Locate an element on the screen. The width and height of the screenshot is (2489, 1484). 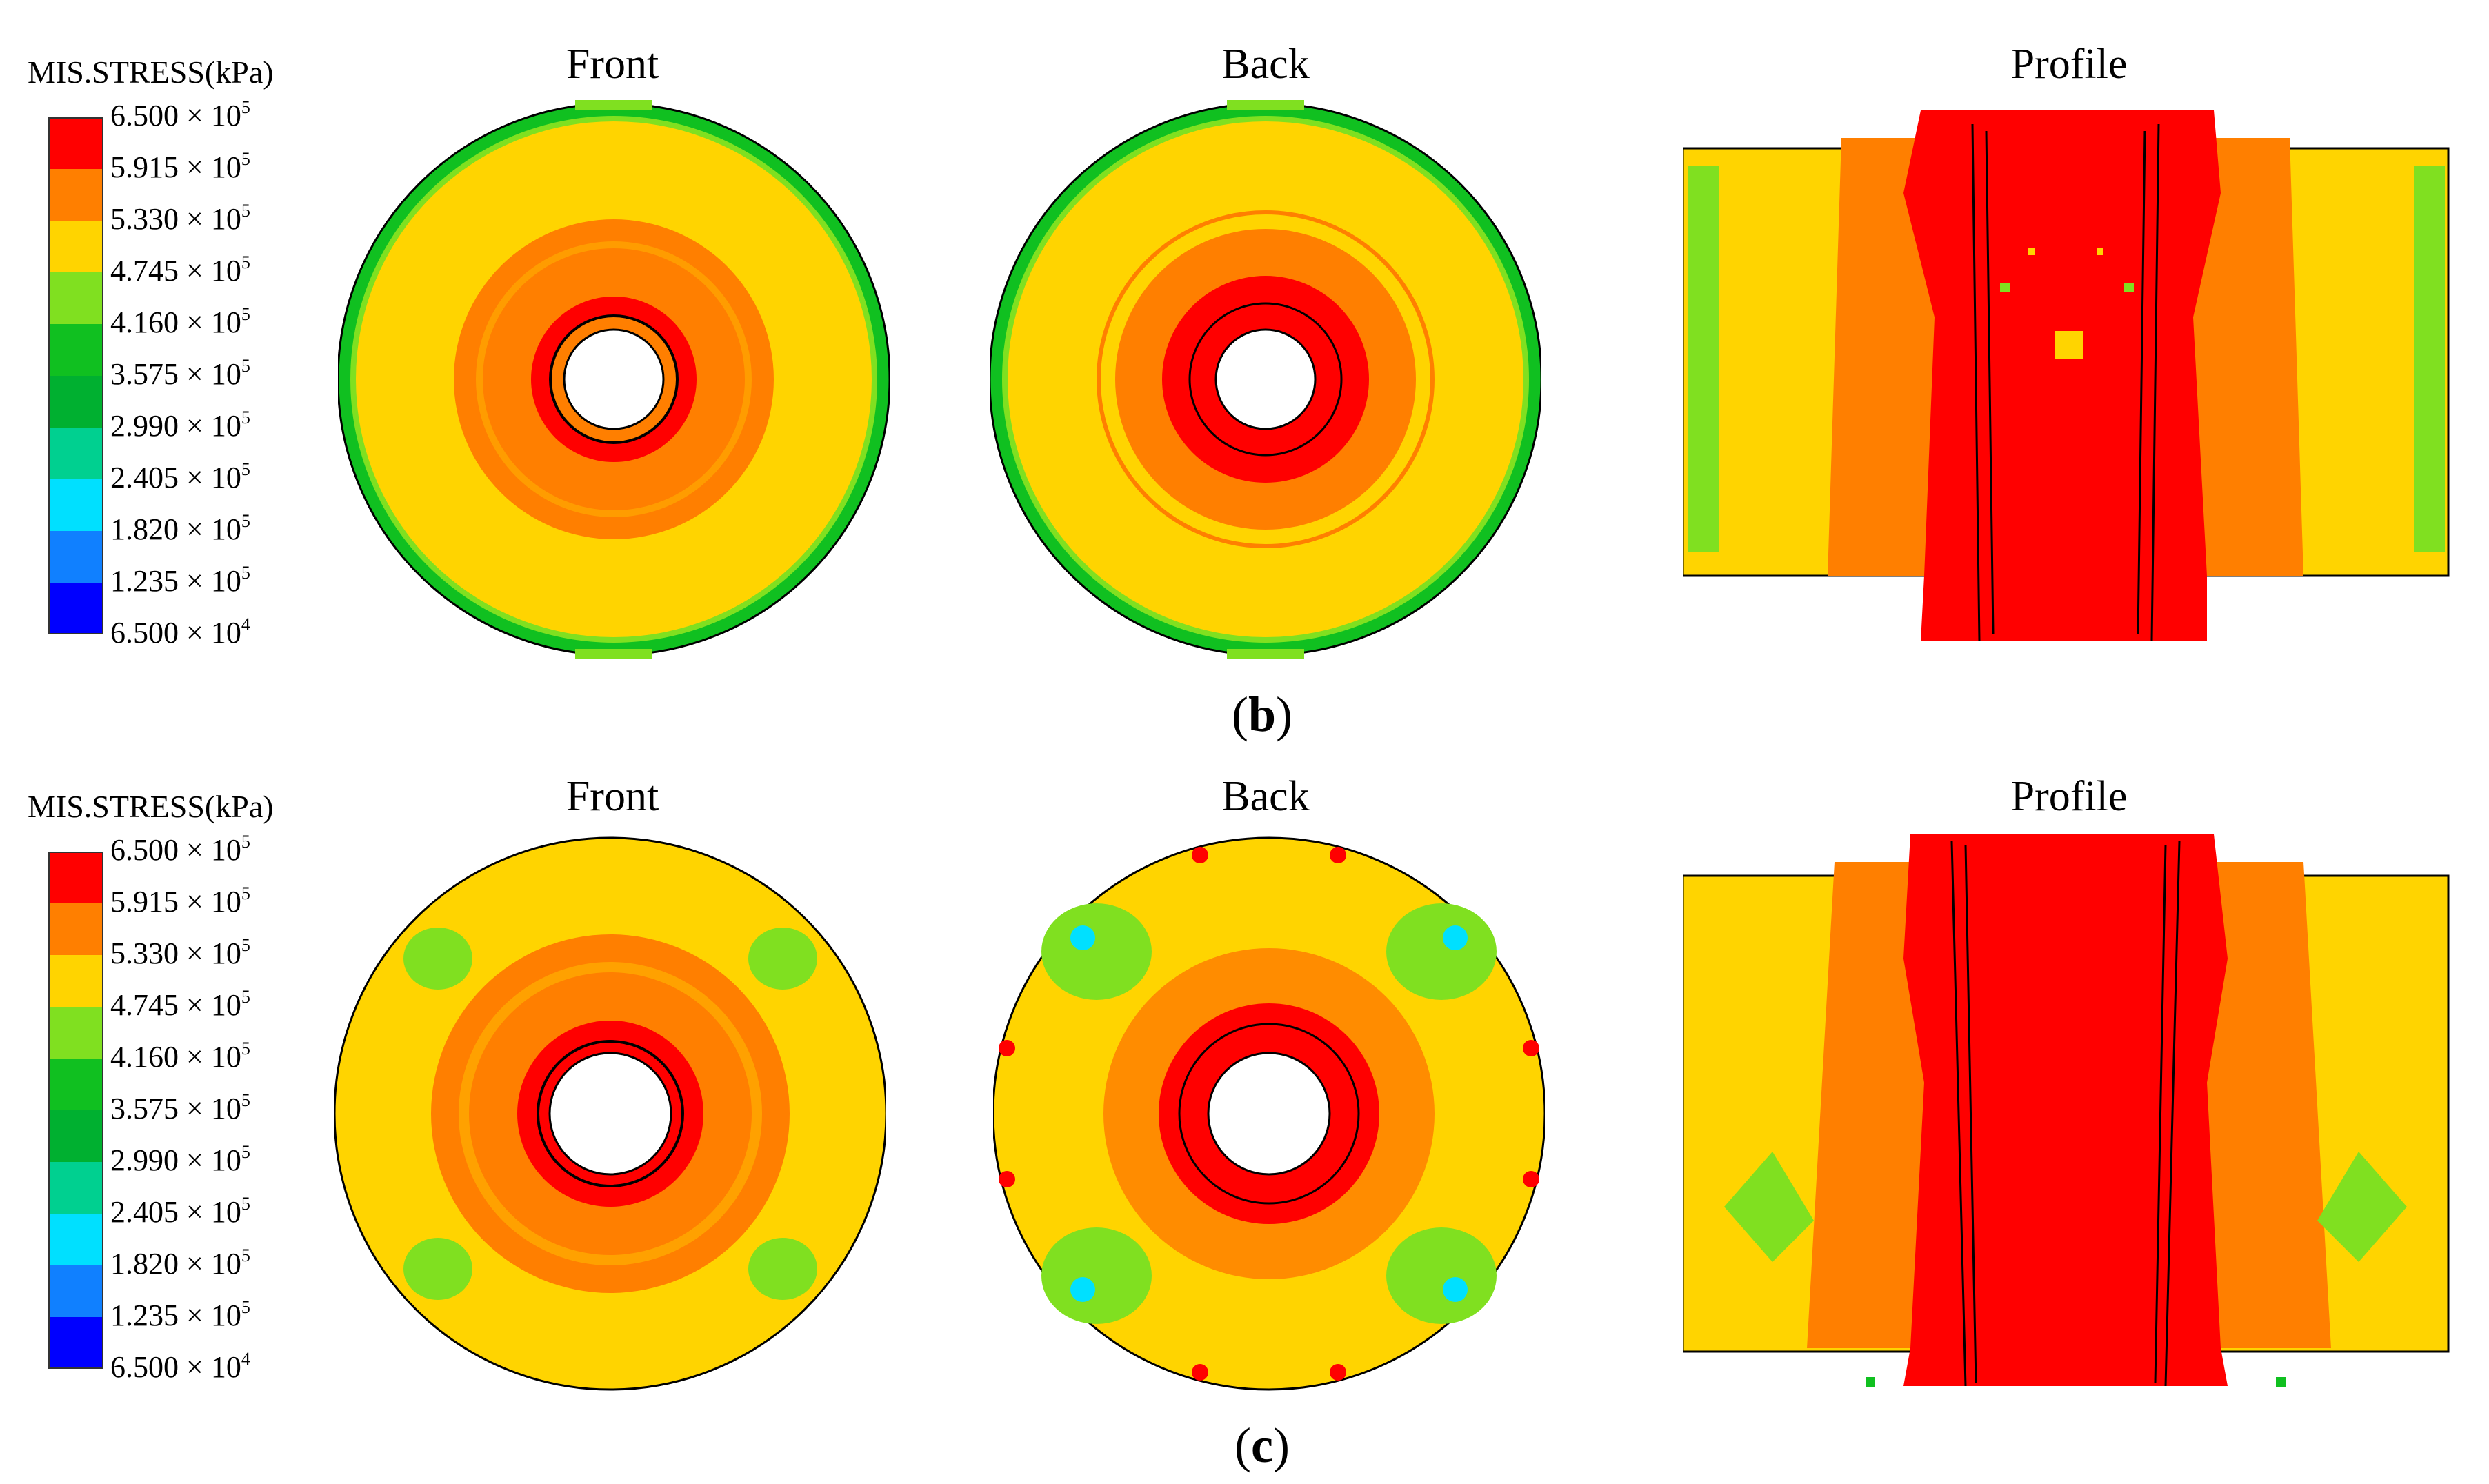
title-front-b: Front is located at coordinates (612, 64).